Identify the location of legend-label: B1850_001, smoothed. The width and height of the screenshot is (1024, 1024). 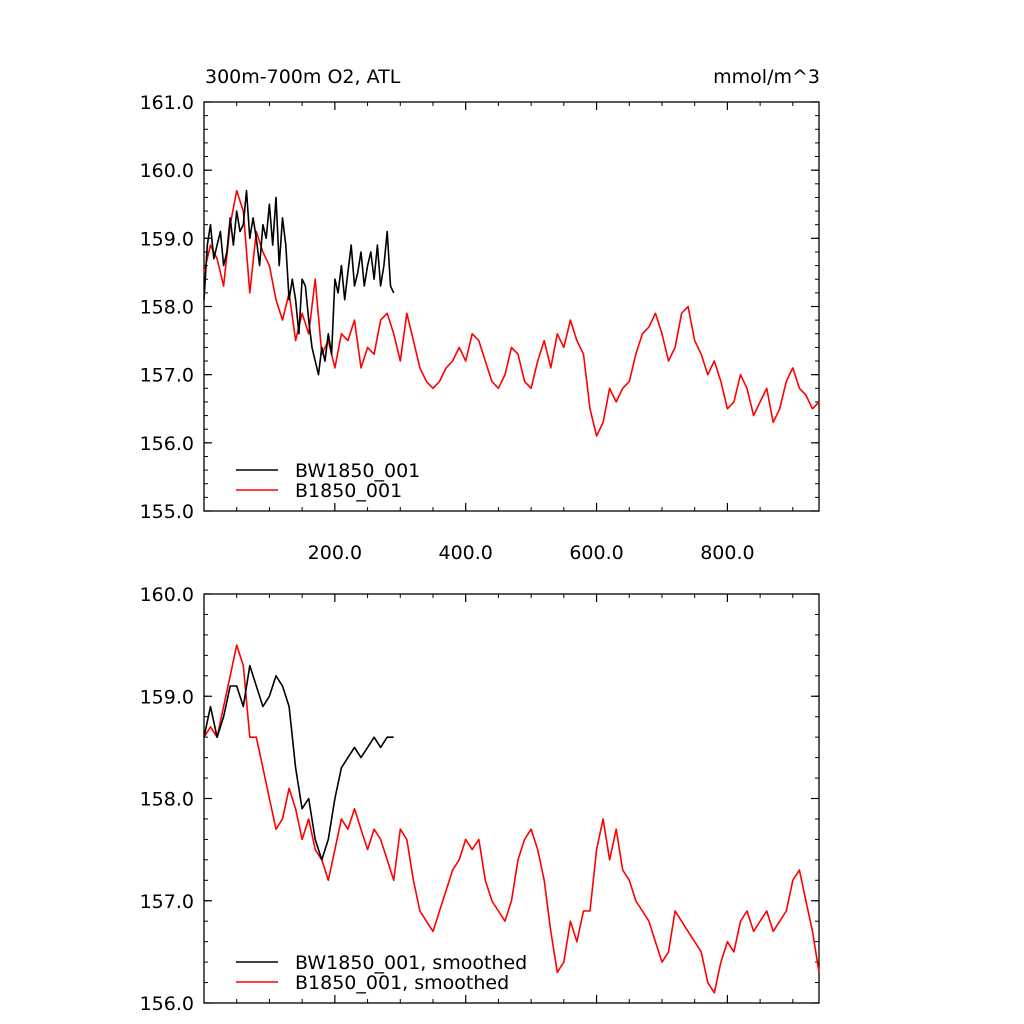
(402, 983).